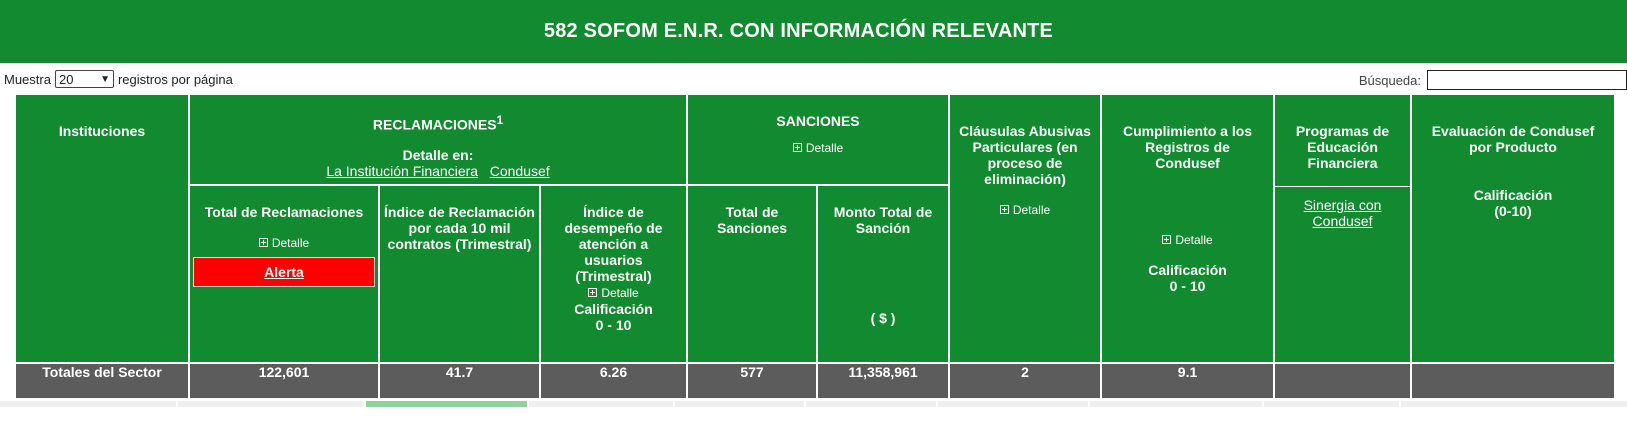 The width and height of the screenshot is (1627, 425). What do you see at coordinates (284, 212) in the screenshot?
I see `total-reclamaciones-label: Total de Reclamaciones` at bounding box center [284, 212].